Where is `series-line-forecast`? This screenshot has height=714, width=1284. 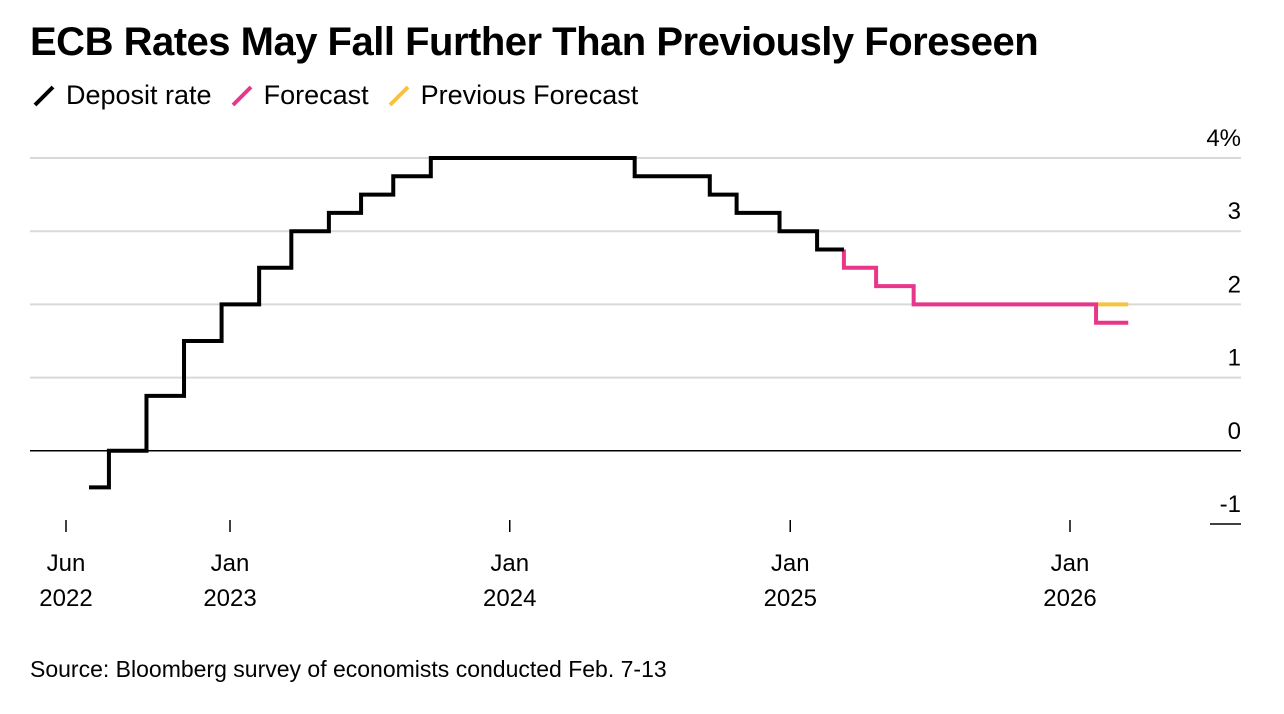
series-line-forecast is located at coordinates (985, 287).